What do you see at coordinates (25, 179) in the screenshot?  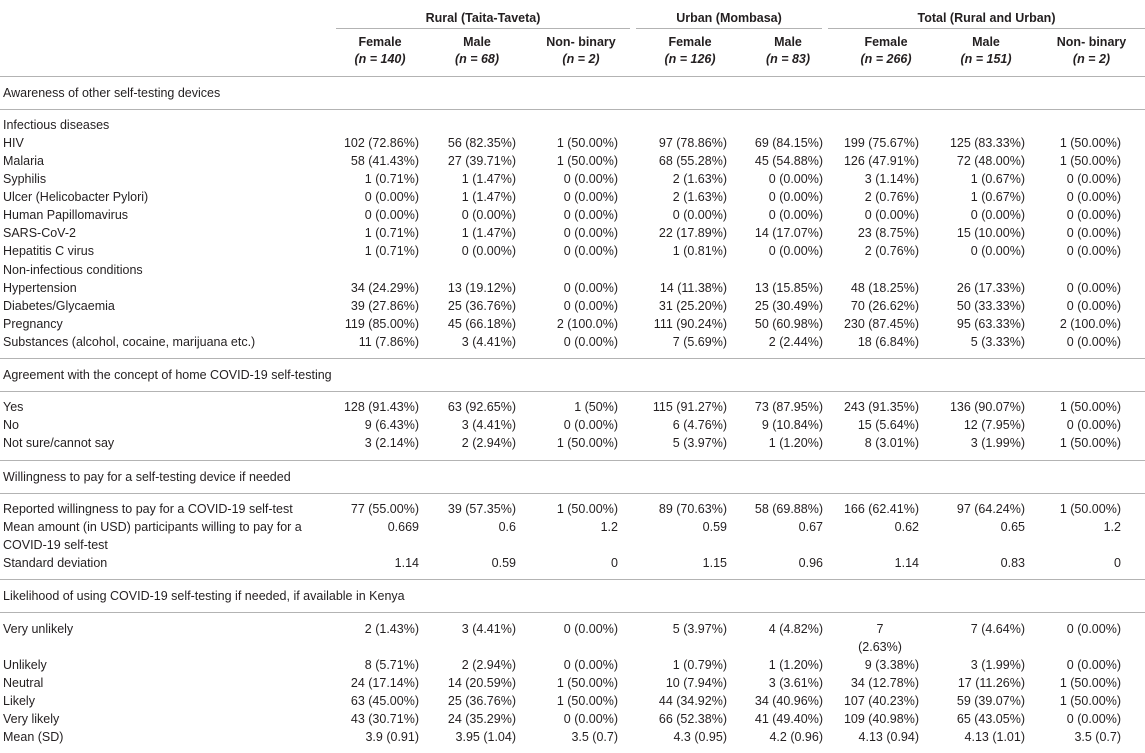 I see `row-label: Syphilis` at bounding box center [25, 179].